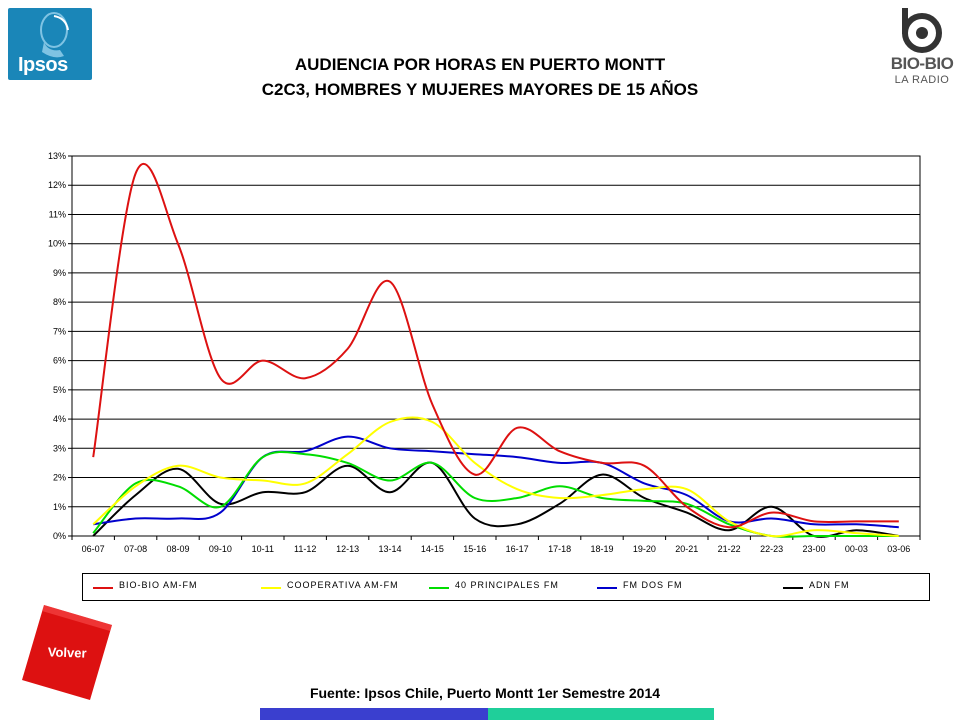 The image size is (960, 720). What do you see at coordinates (474, 549) in the screenshot?
I see `x-tick-label: 15-16` at bounding box center [474, 549].